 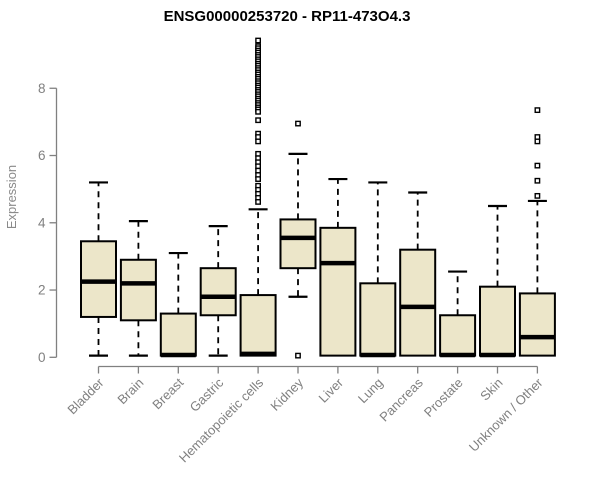 I want to click on x-category-label: Pancreas, so click(x=401, y=400).